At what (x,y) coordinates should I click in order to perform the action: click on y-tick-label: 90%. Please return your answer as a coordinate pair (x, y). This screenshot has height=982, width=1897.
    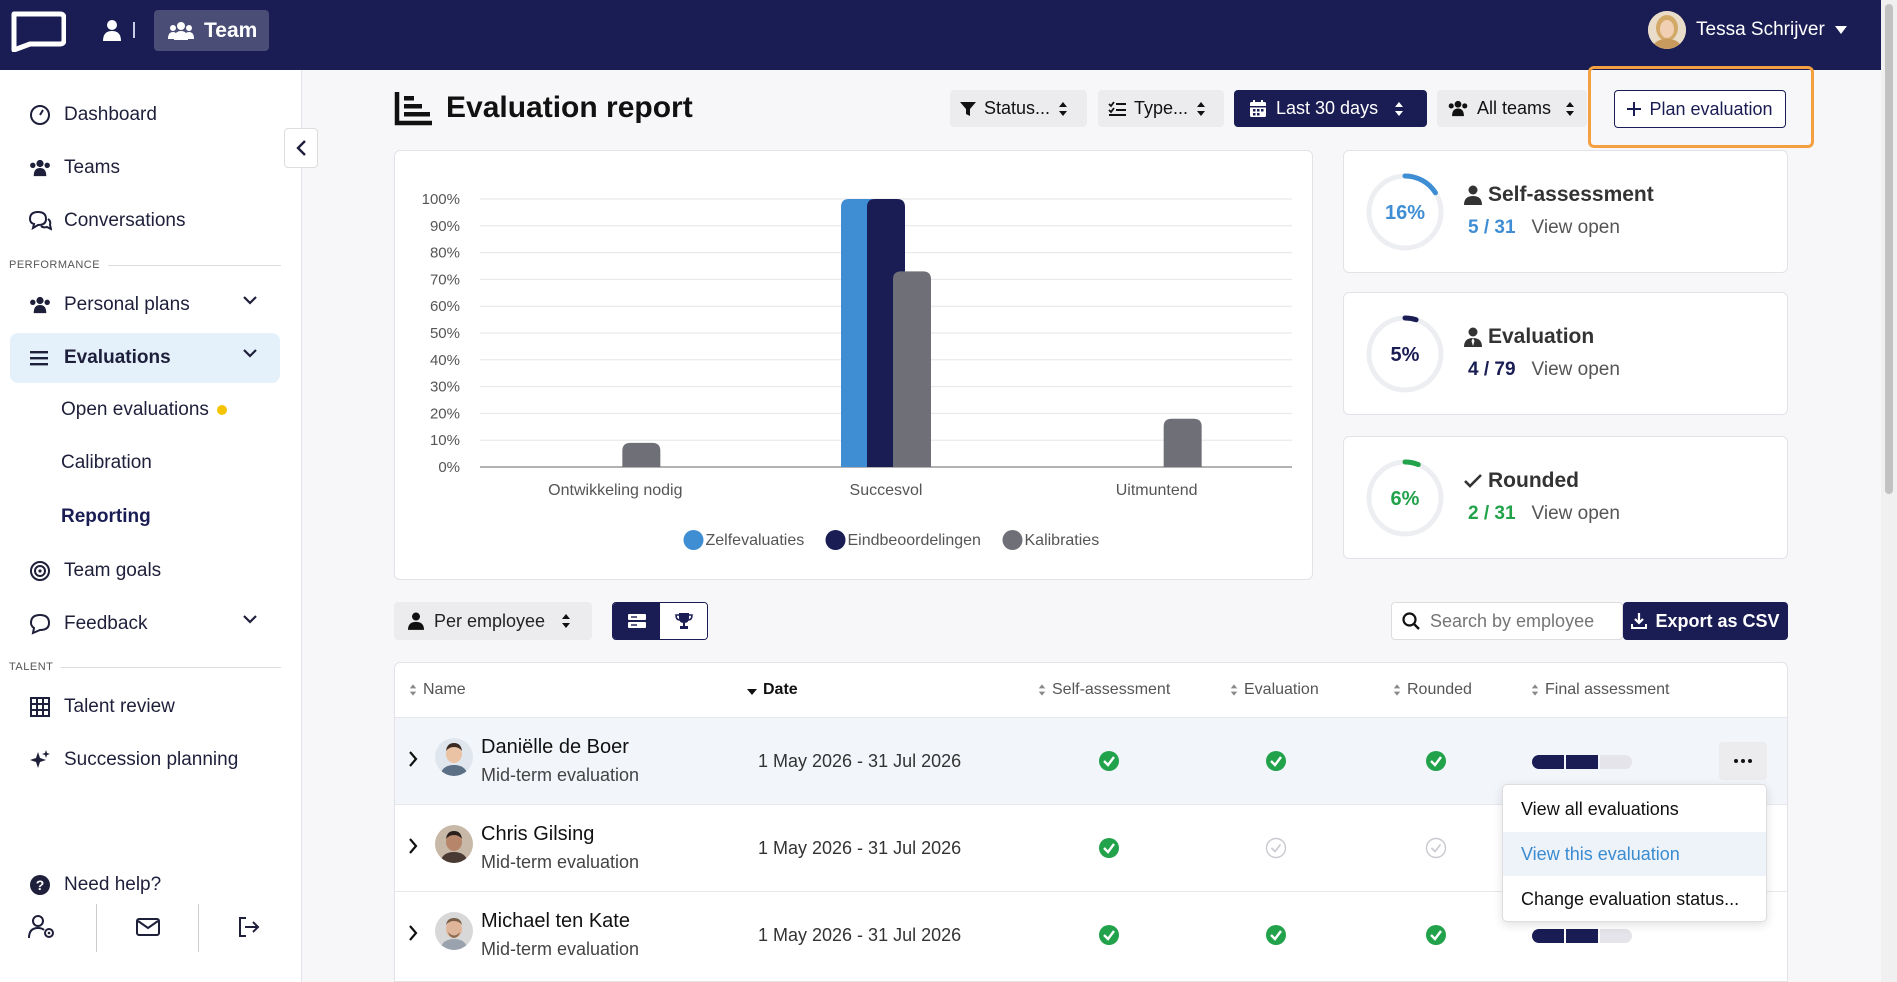
    Looking at the image, I should click on (445, 226).